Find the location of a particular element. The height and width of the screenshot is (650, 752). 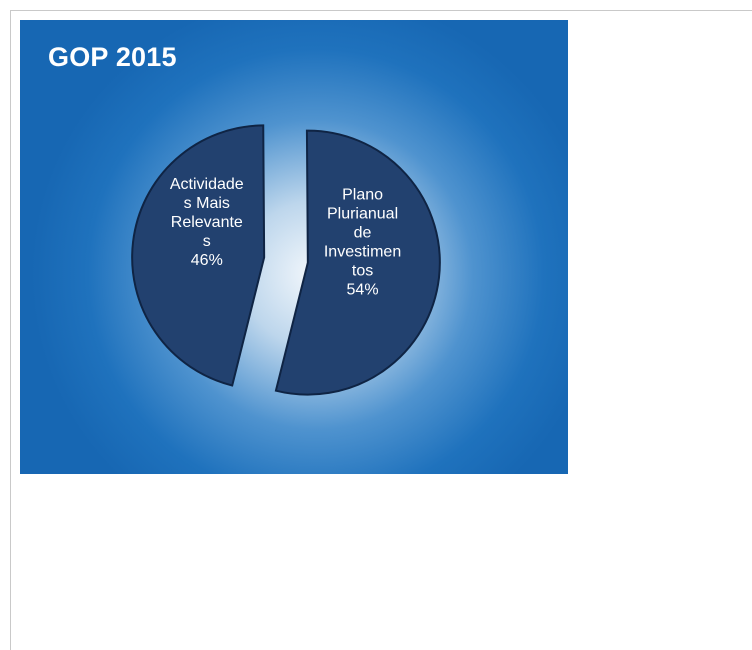

slice-label-line: Investimen is located at coordinates (362, 251).